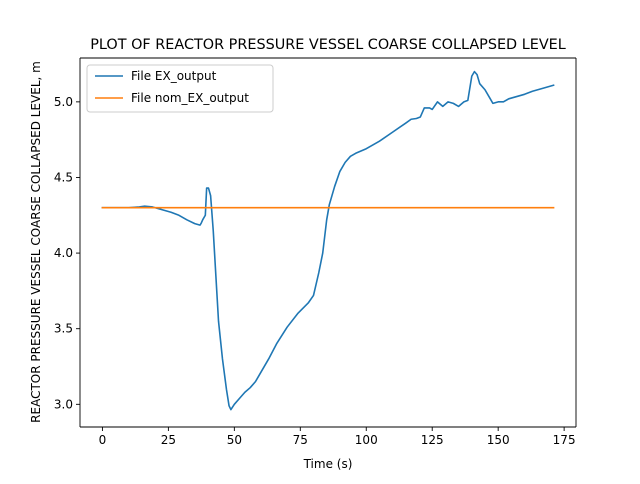 The height and width of the screenshot is (484, 640). What do you see at coordinates (103, 440) in the screenshot?
I see `x-tick-label: 0` at bounding box center [103, 440].